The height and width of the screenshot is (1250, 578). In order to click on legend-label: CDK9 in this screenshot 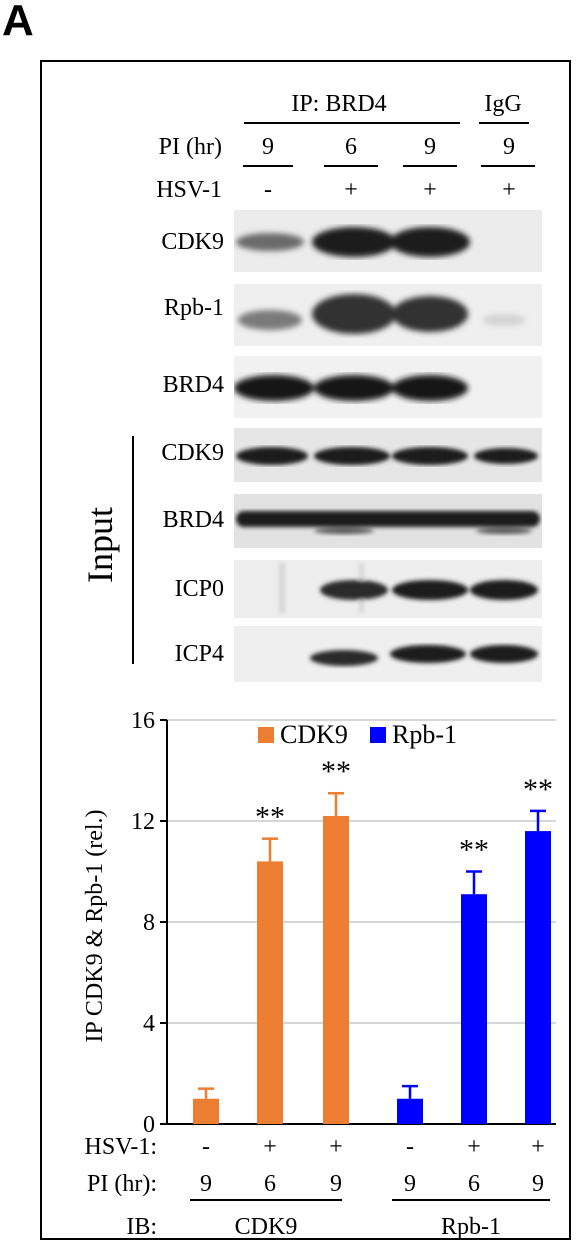, I will do `click(314, 734)`.